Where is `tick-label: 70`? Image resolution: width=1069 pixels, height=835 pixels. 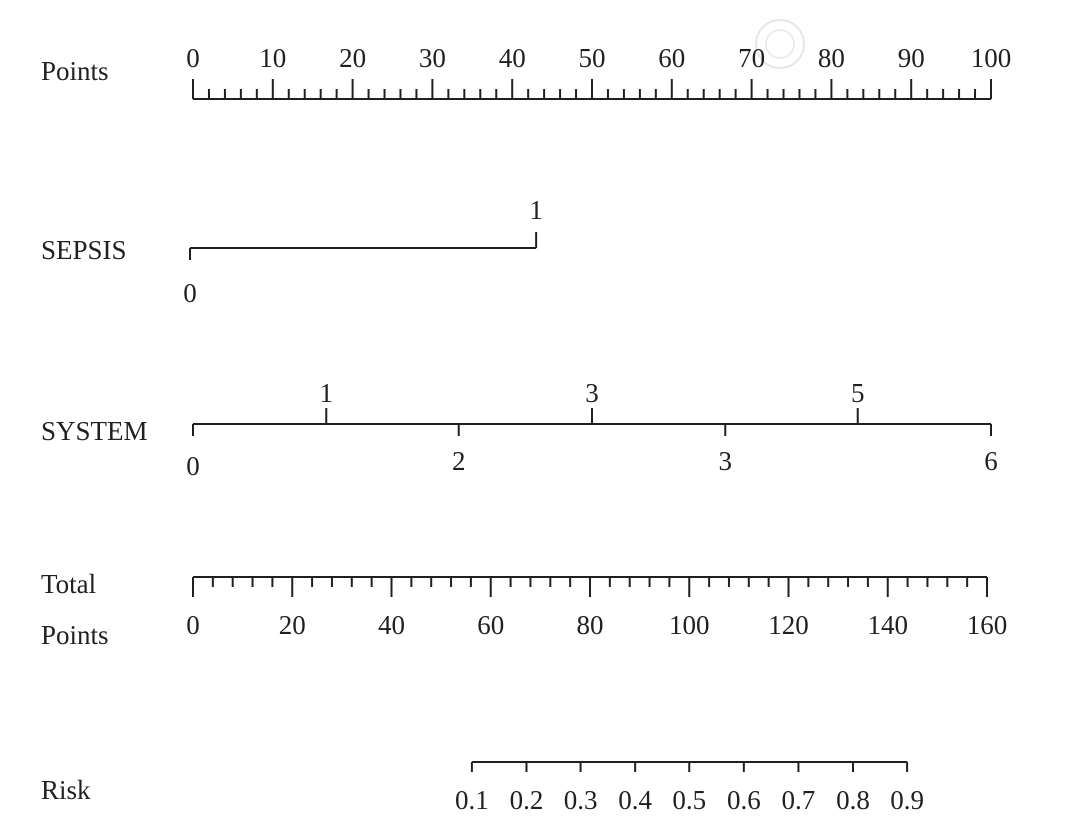
tick-label: 70 is located at coordinates (751, 58).